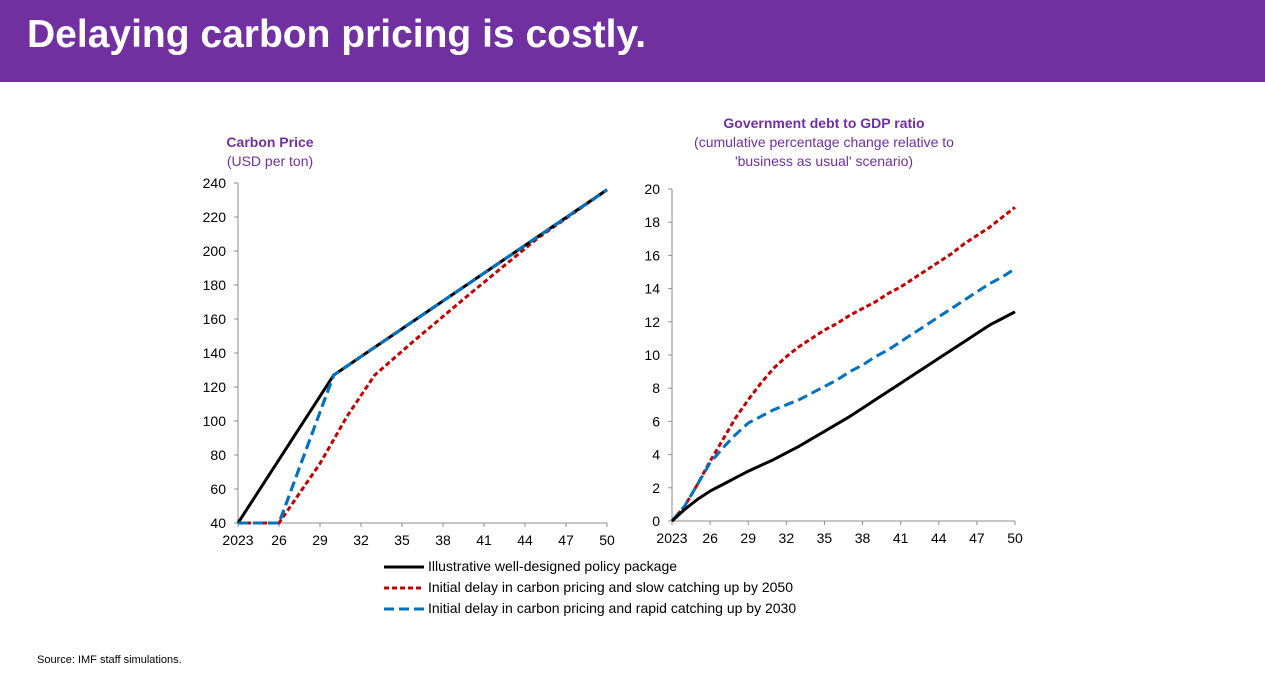 Image resolution: width=1265 pixels, height=678 pixels. I want to click on y-tick-label: 16, so click(652, 255).